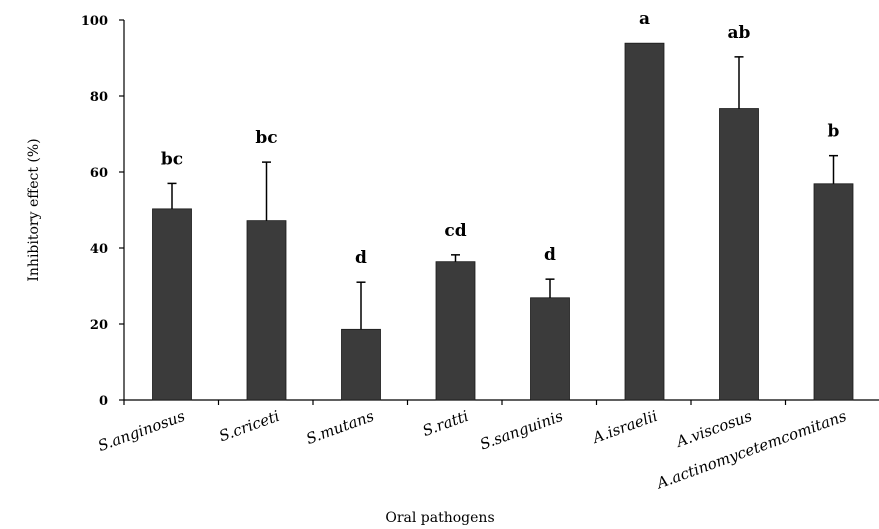 The width and height of the screenshot is (879, 529). What do you see at coordinates (99, 173) in the screenshot?
I see `y-tick-label: 60` at bounding box center [99, 173].